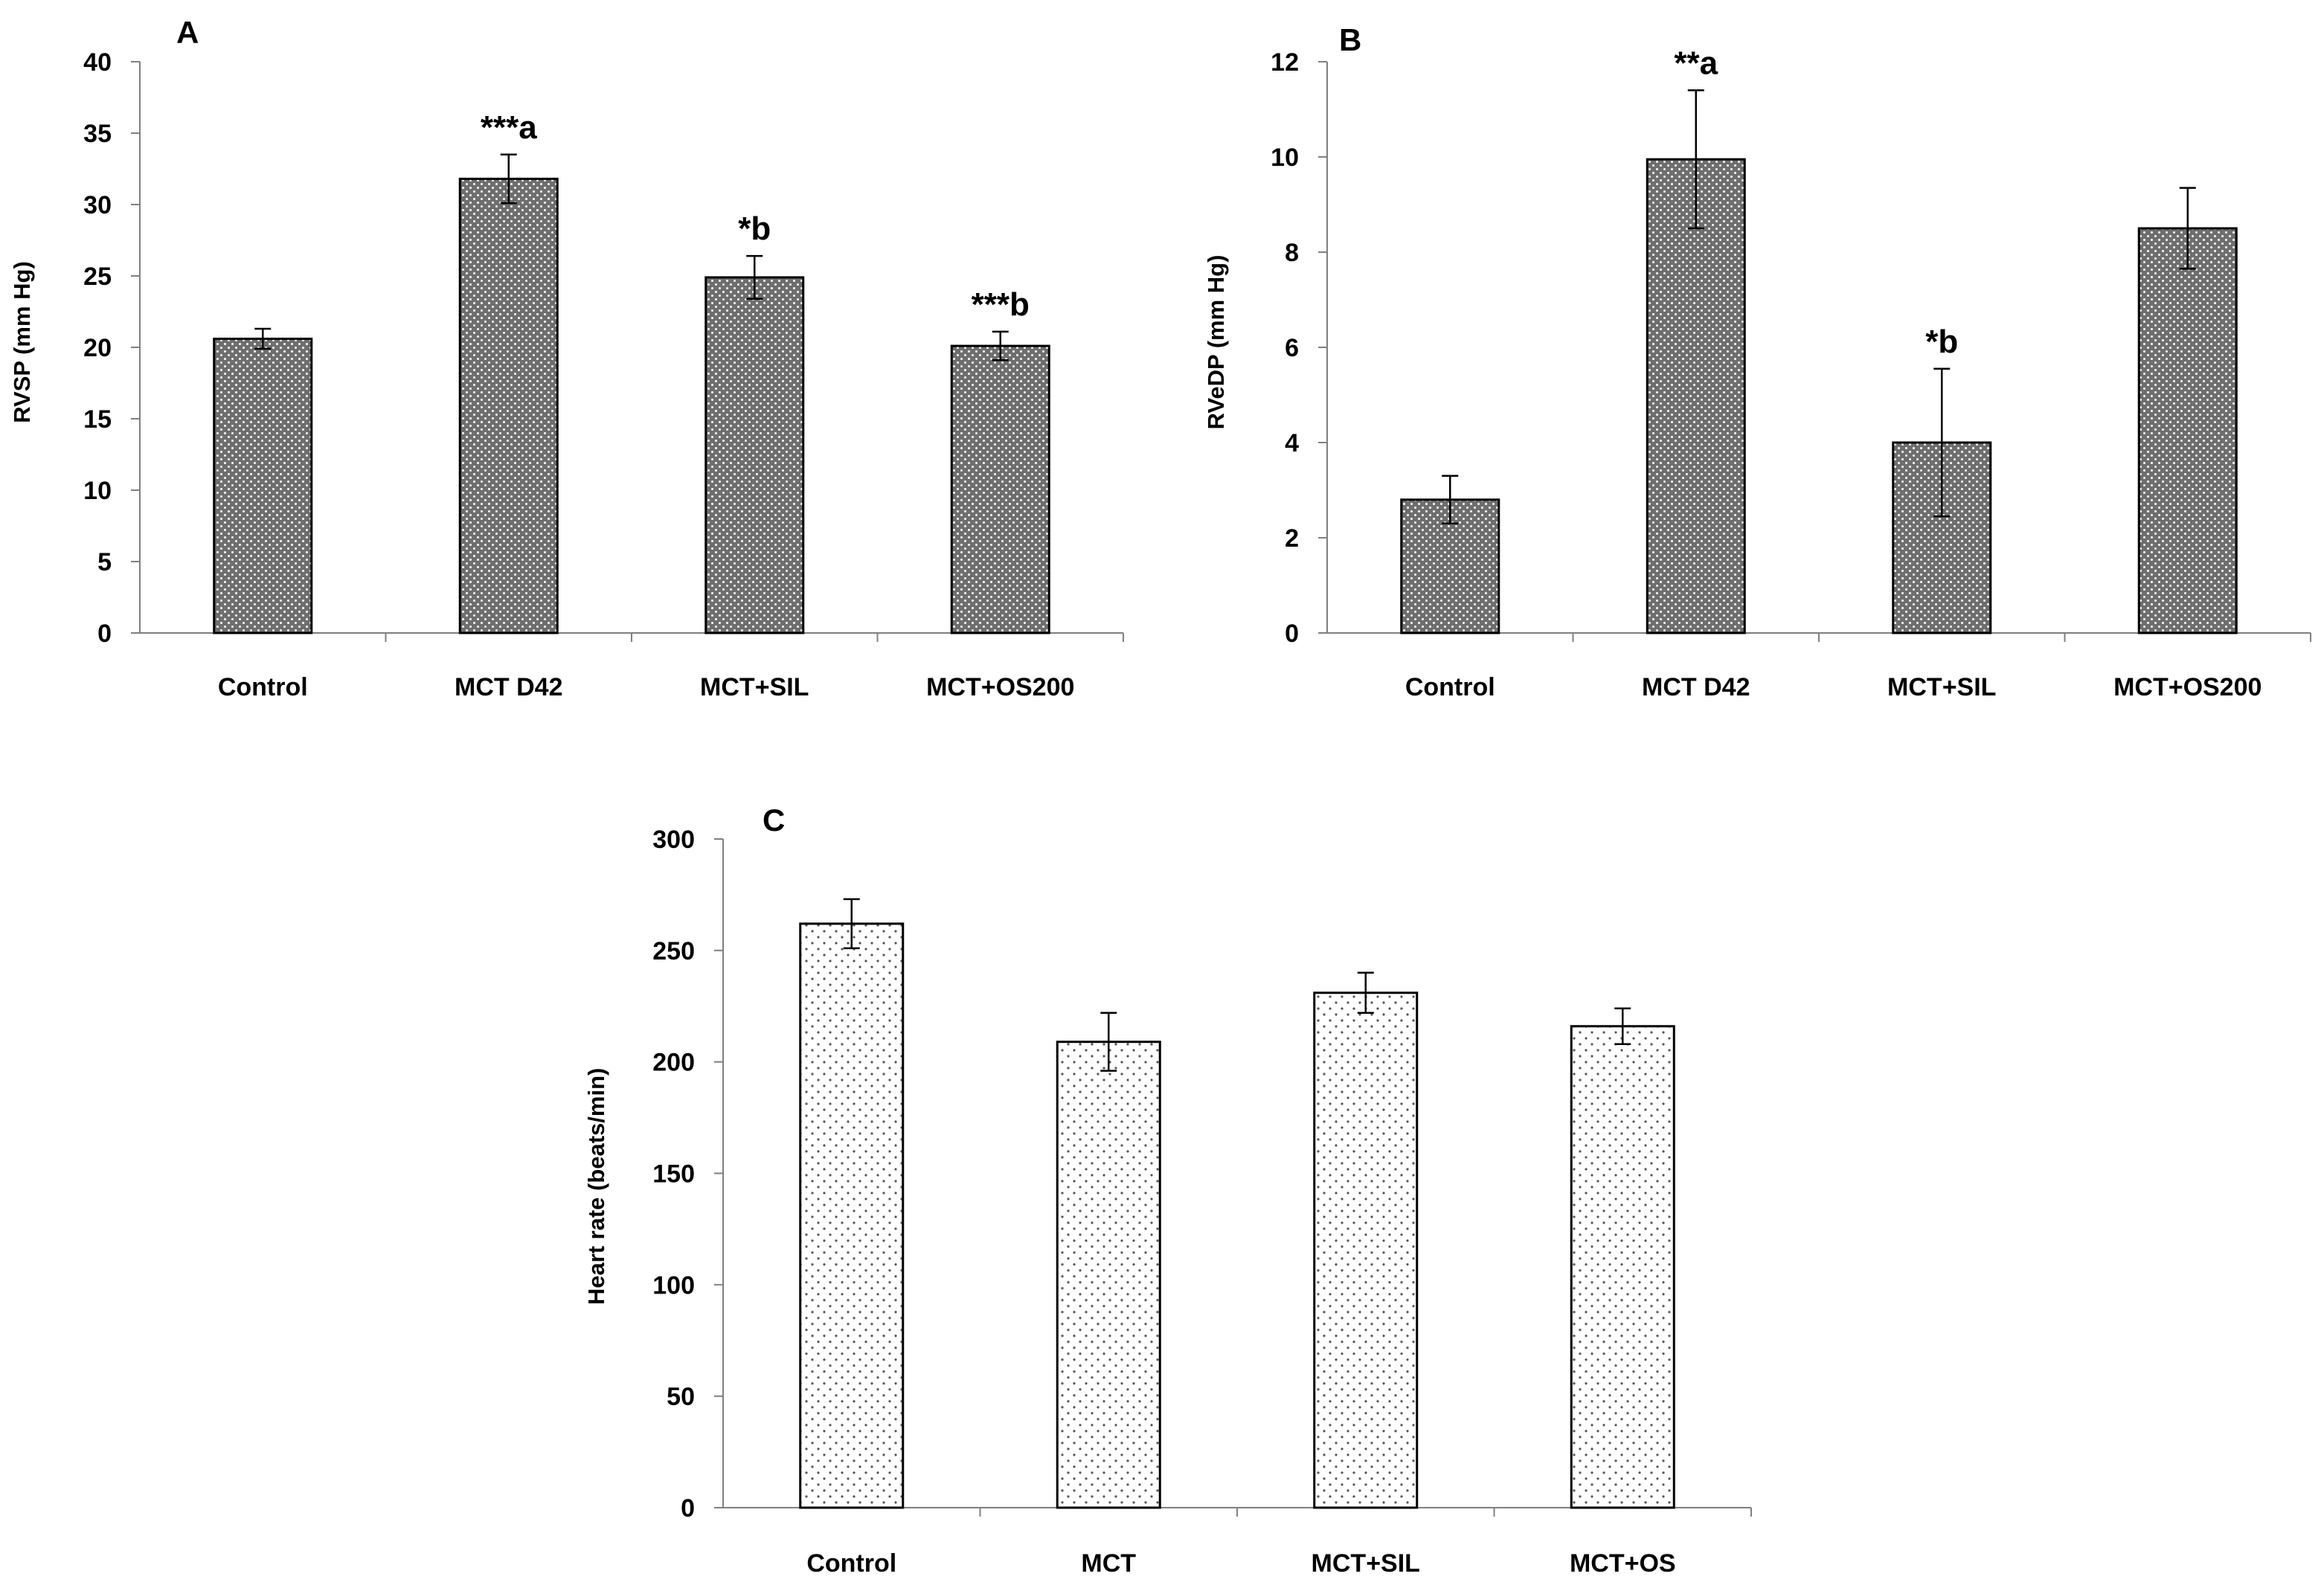 This screenshot has height=1588, width=2324. Describe the element at coordinates (1000, 687) in the screenshot. I see `category-label-a-3: MCT+OS200` at that location.